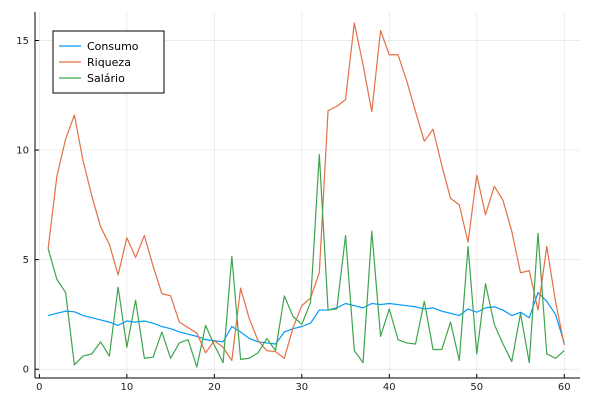  I want to click on x-tick-label: 50, so click(476, 387).